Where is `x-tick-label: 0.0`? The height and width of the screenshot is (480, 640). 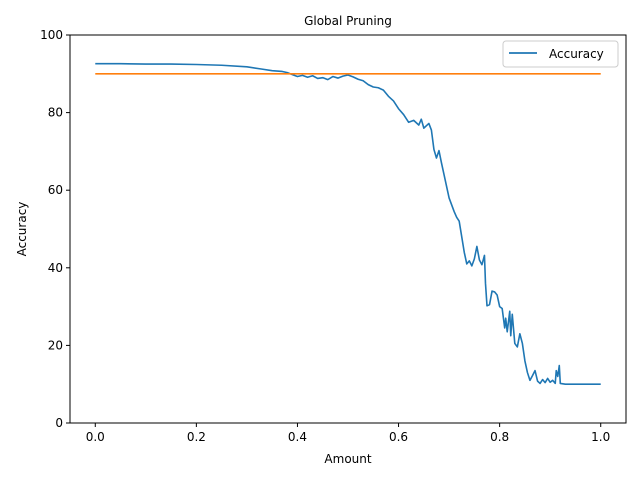
x-tick-label: 0.0 is located at coordinates (95, 437).